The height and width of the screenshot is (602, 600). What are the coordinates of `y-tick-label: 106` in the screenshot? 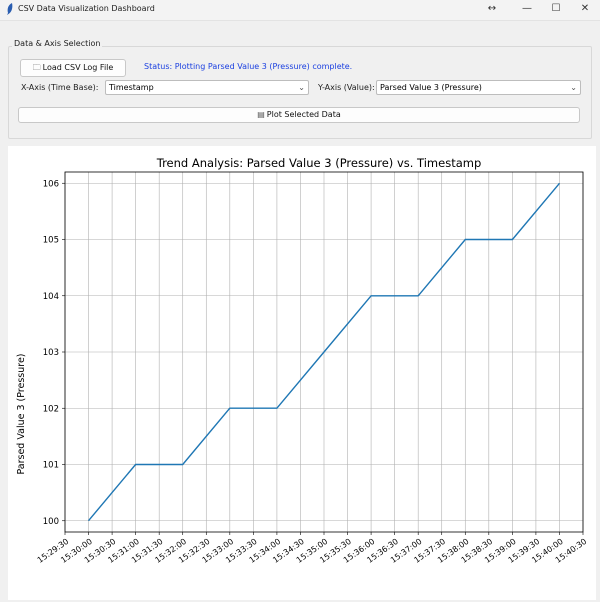 It's located at (51, 184).